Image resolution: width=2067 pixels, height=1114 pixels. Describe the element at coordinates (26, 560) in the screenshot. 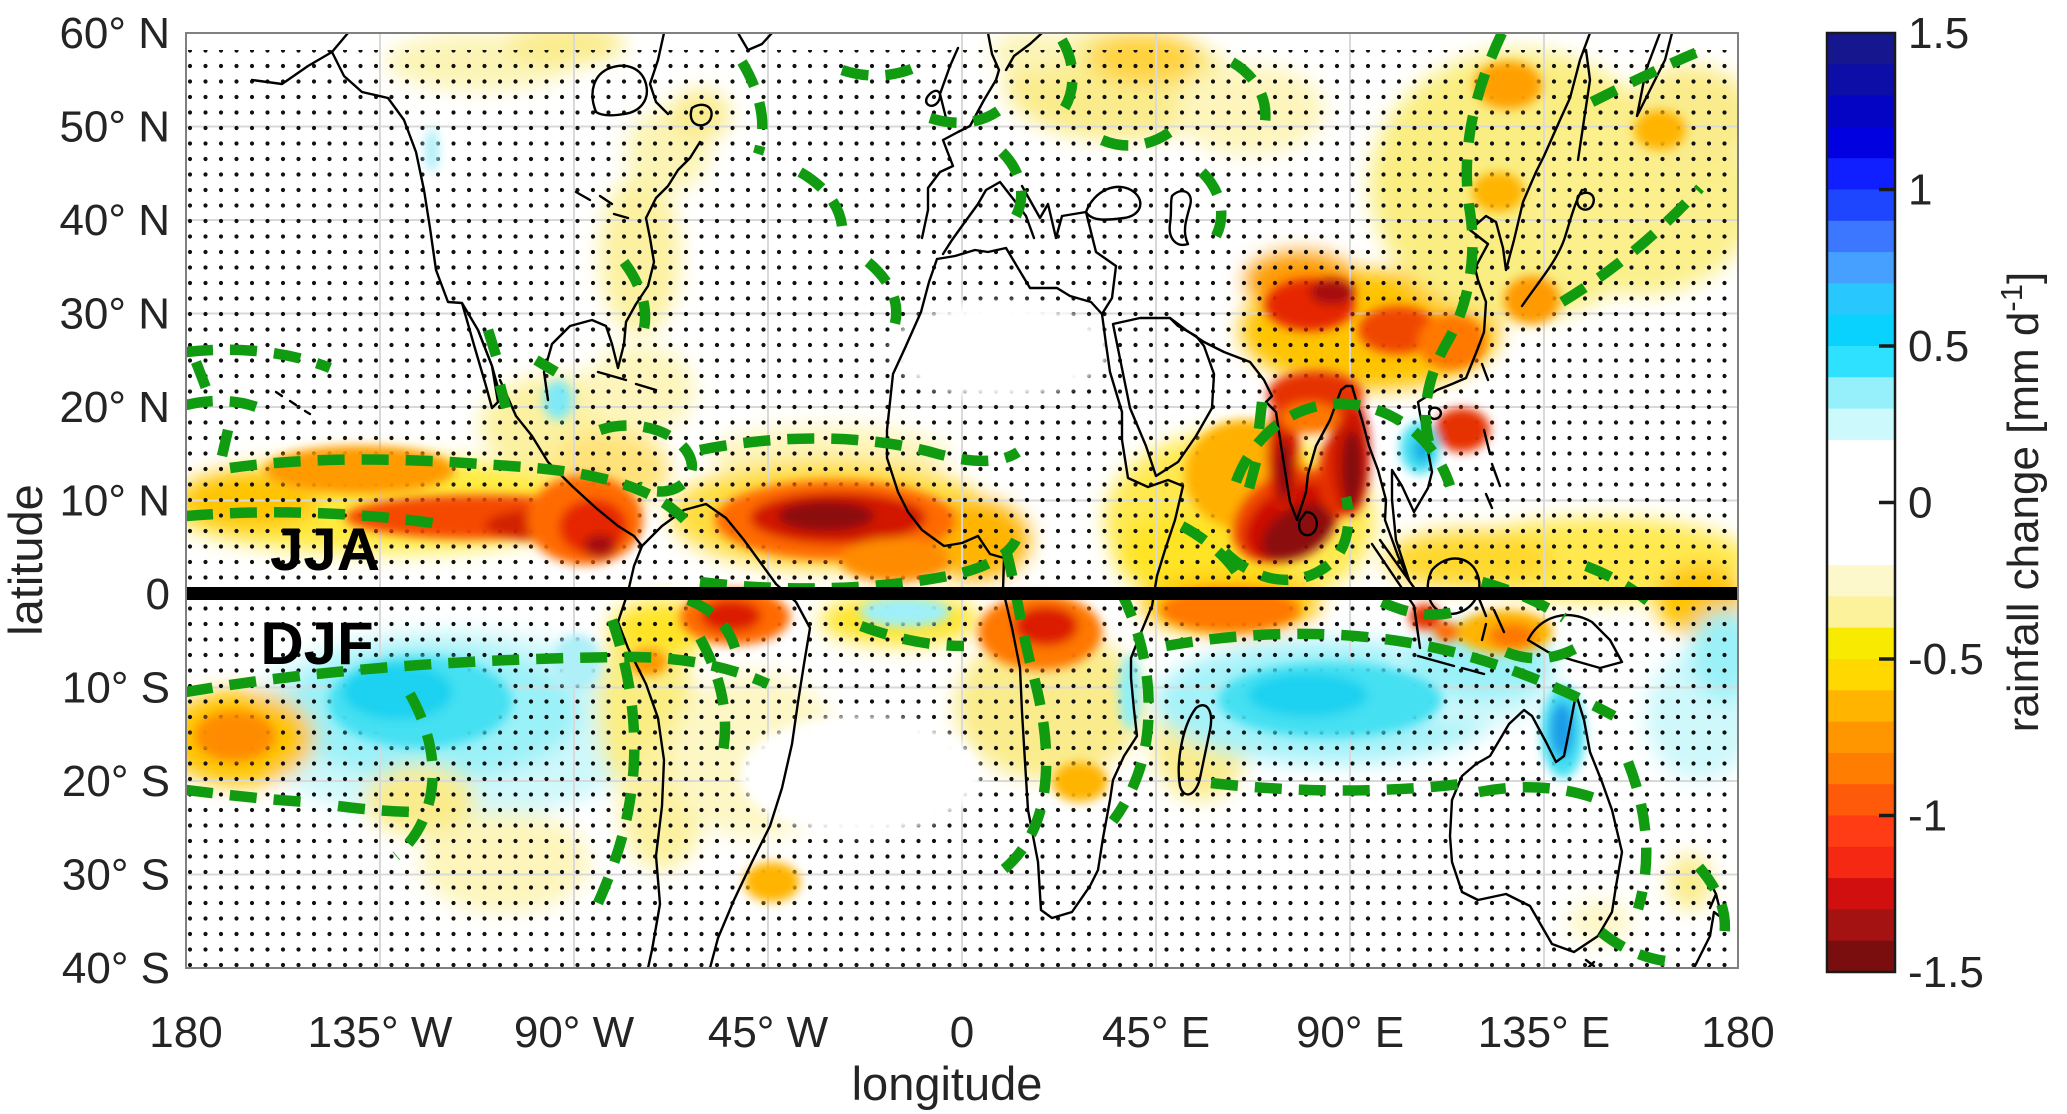

I see `y-axis-title: latitude` at that location.